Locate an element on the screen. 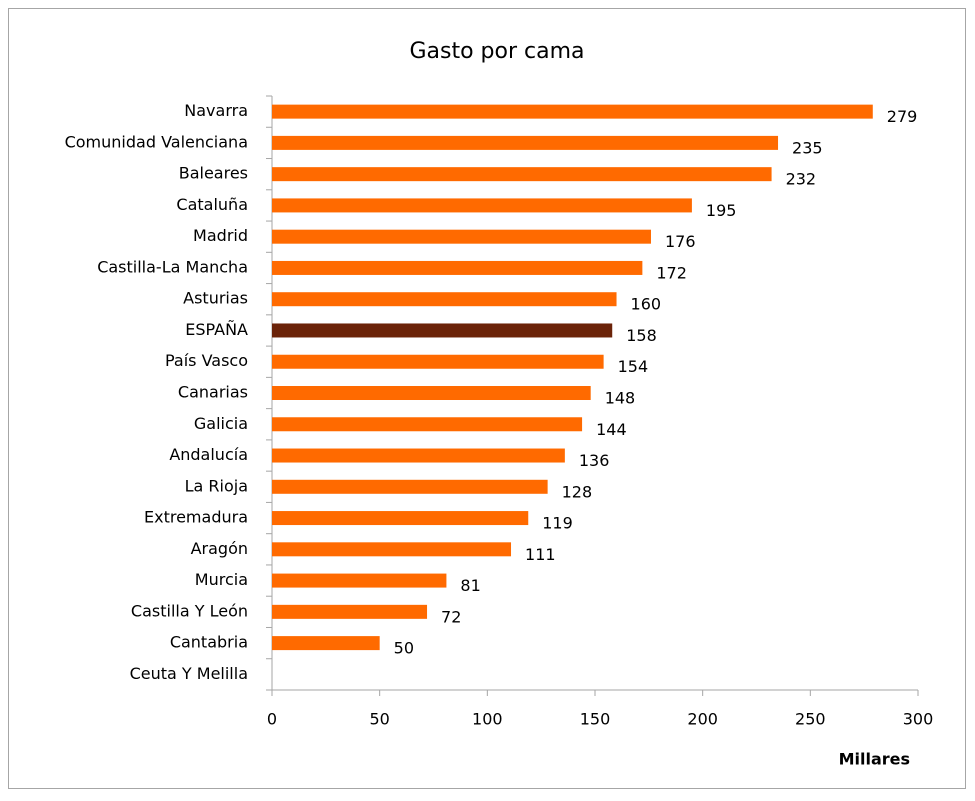 The image size is (975, 801). chart-title: Gasto por cama is located at coordinates (496, 51).